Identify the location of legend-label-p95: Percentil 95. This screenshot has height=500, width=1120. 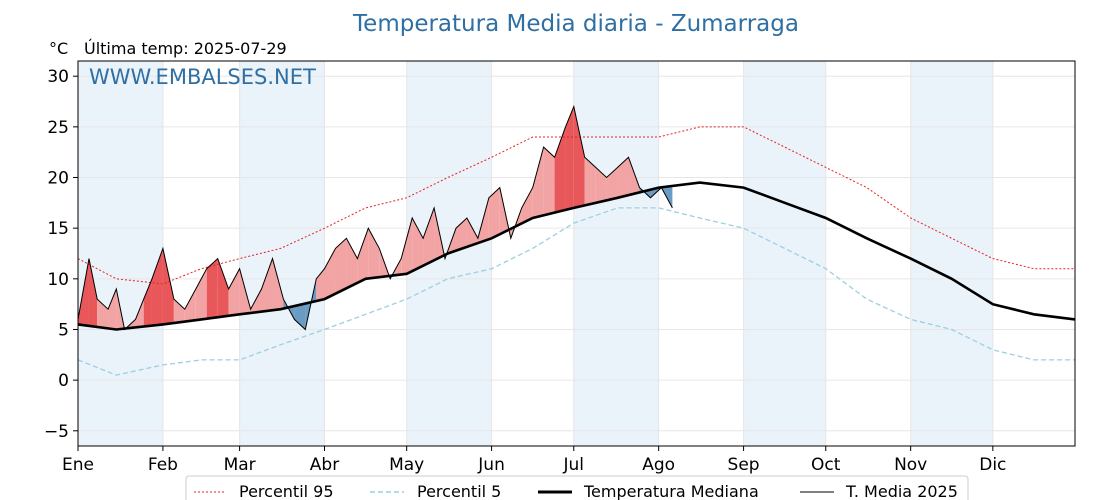
(286, 491).